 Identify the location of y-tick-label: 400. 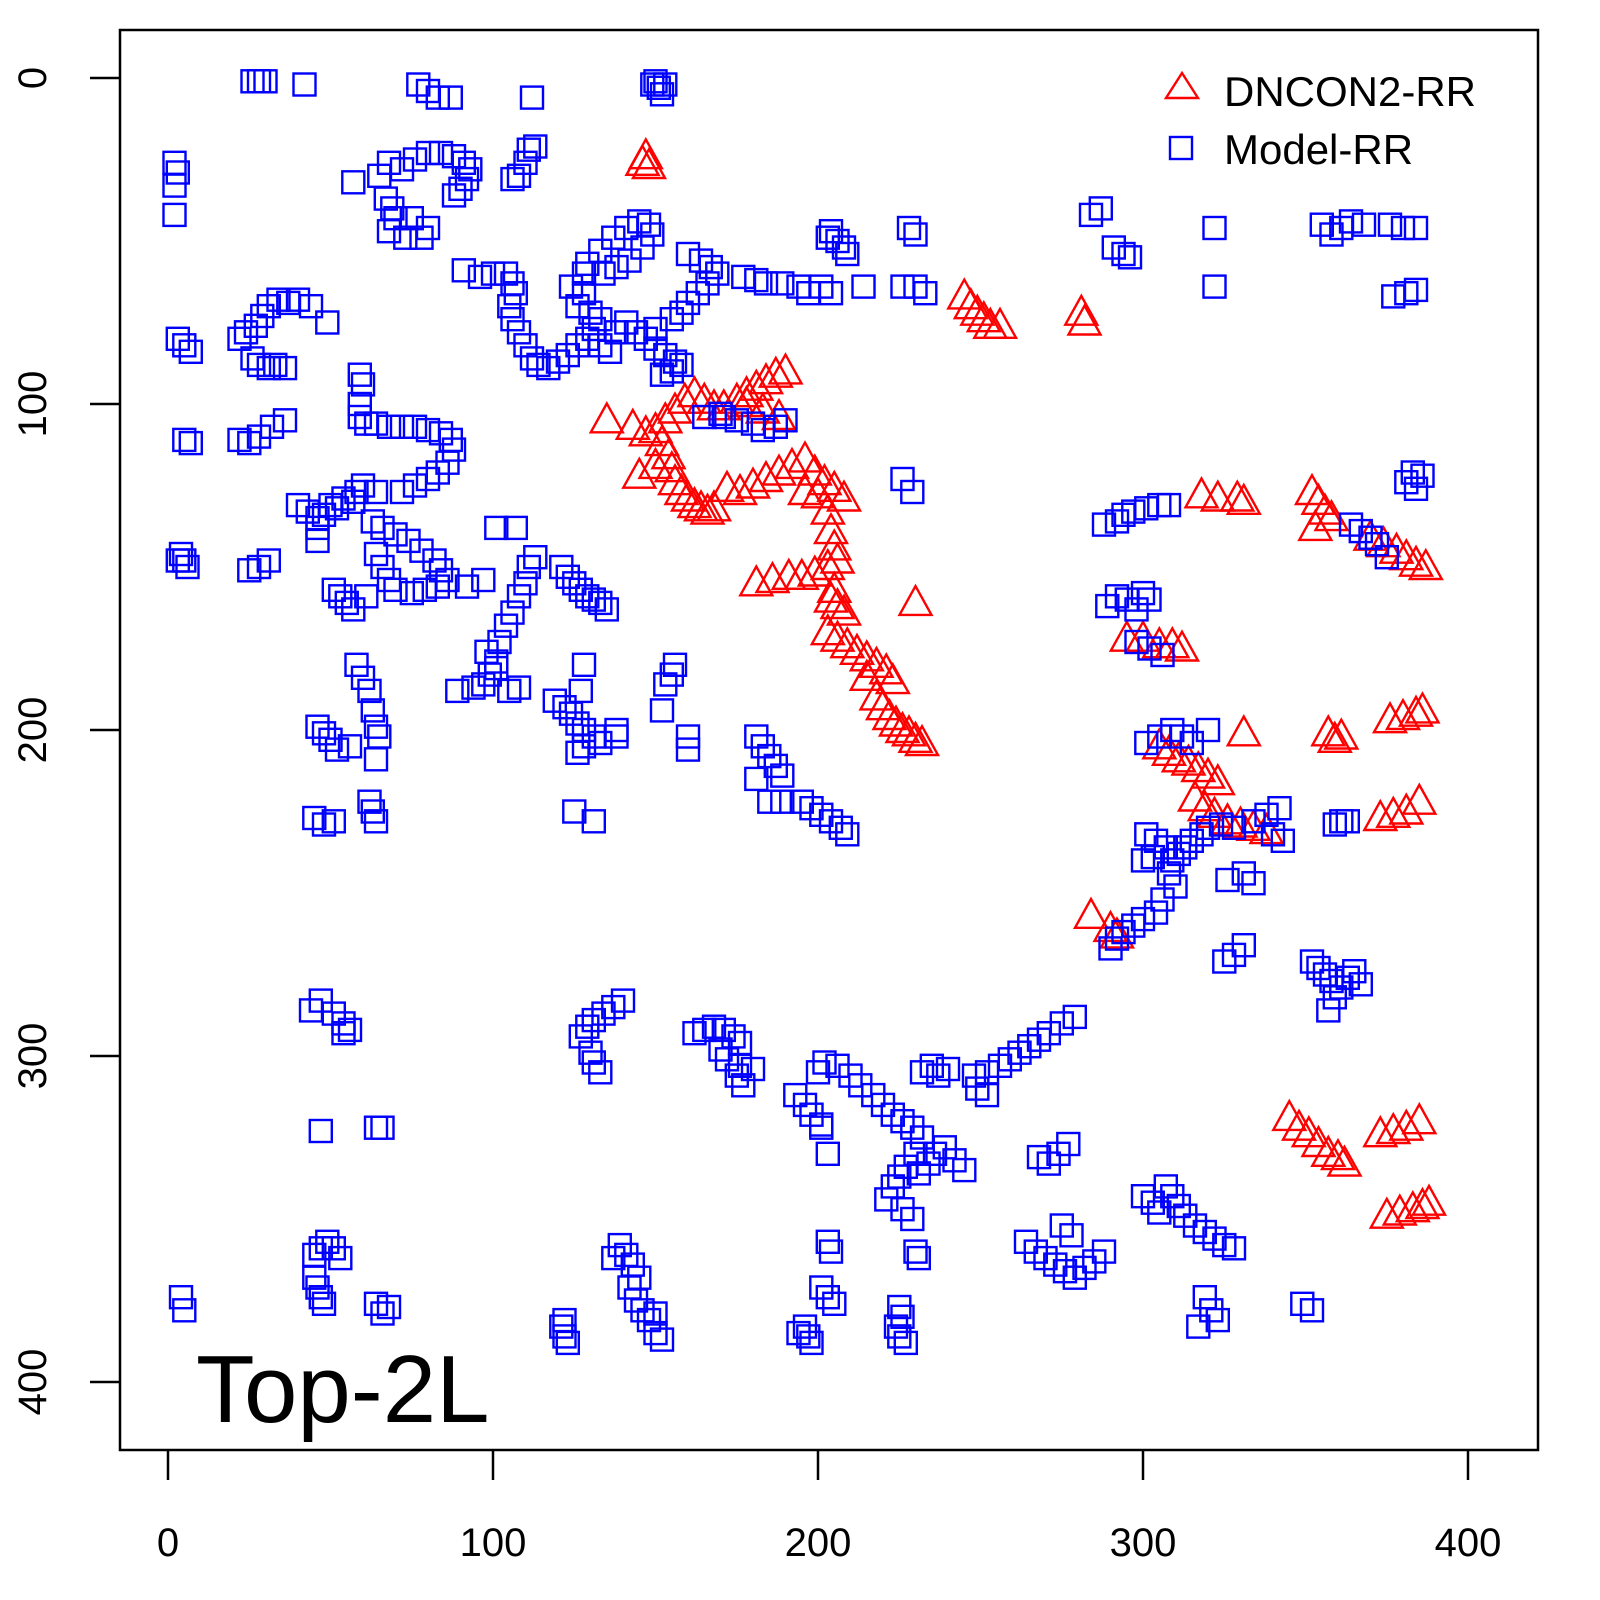
(33, 1382).